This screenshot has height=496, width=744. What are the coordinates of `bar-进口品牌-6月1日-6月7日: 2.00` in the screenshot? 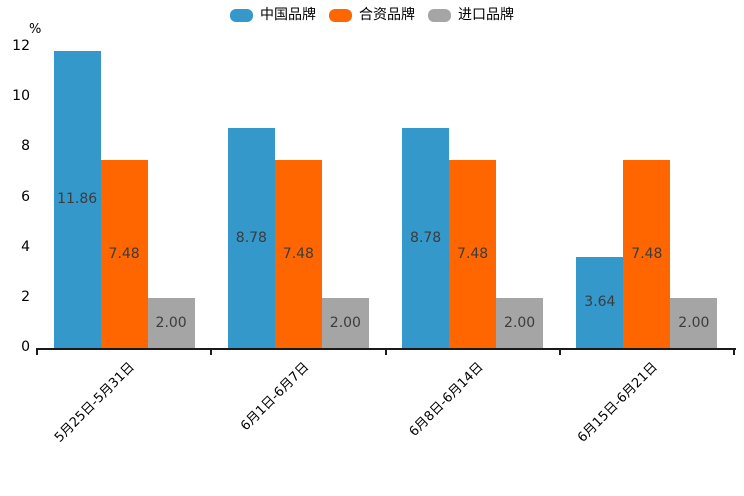 It's located at (345, 322).